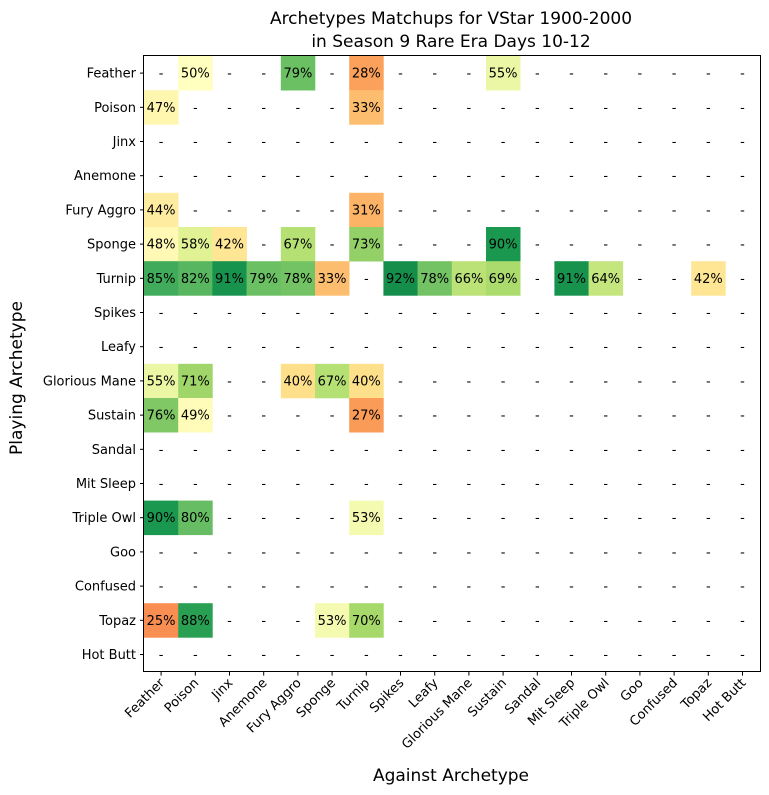  I want to click on cell-label: 64%, so click(605, 279).